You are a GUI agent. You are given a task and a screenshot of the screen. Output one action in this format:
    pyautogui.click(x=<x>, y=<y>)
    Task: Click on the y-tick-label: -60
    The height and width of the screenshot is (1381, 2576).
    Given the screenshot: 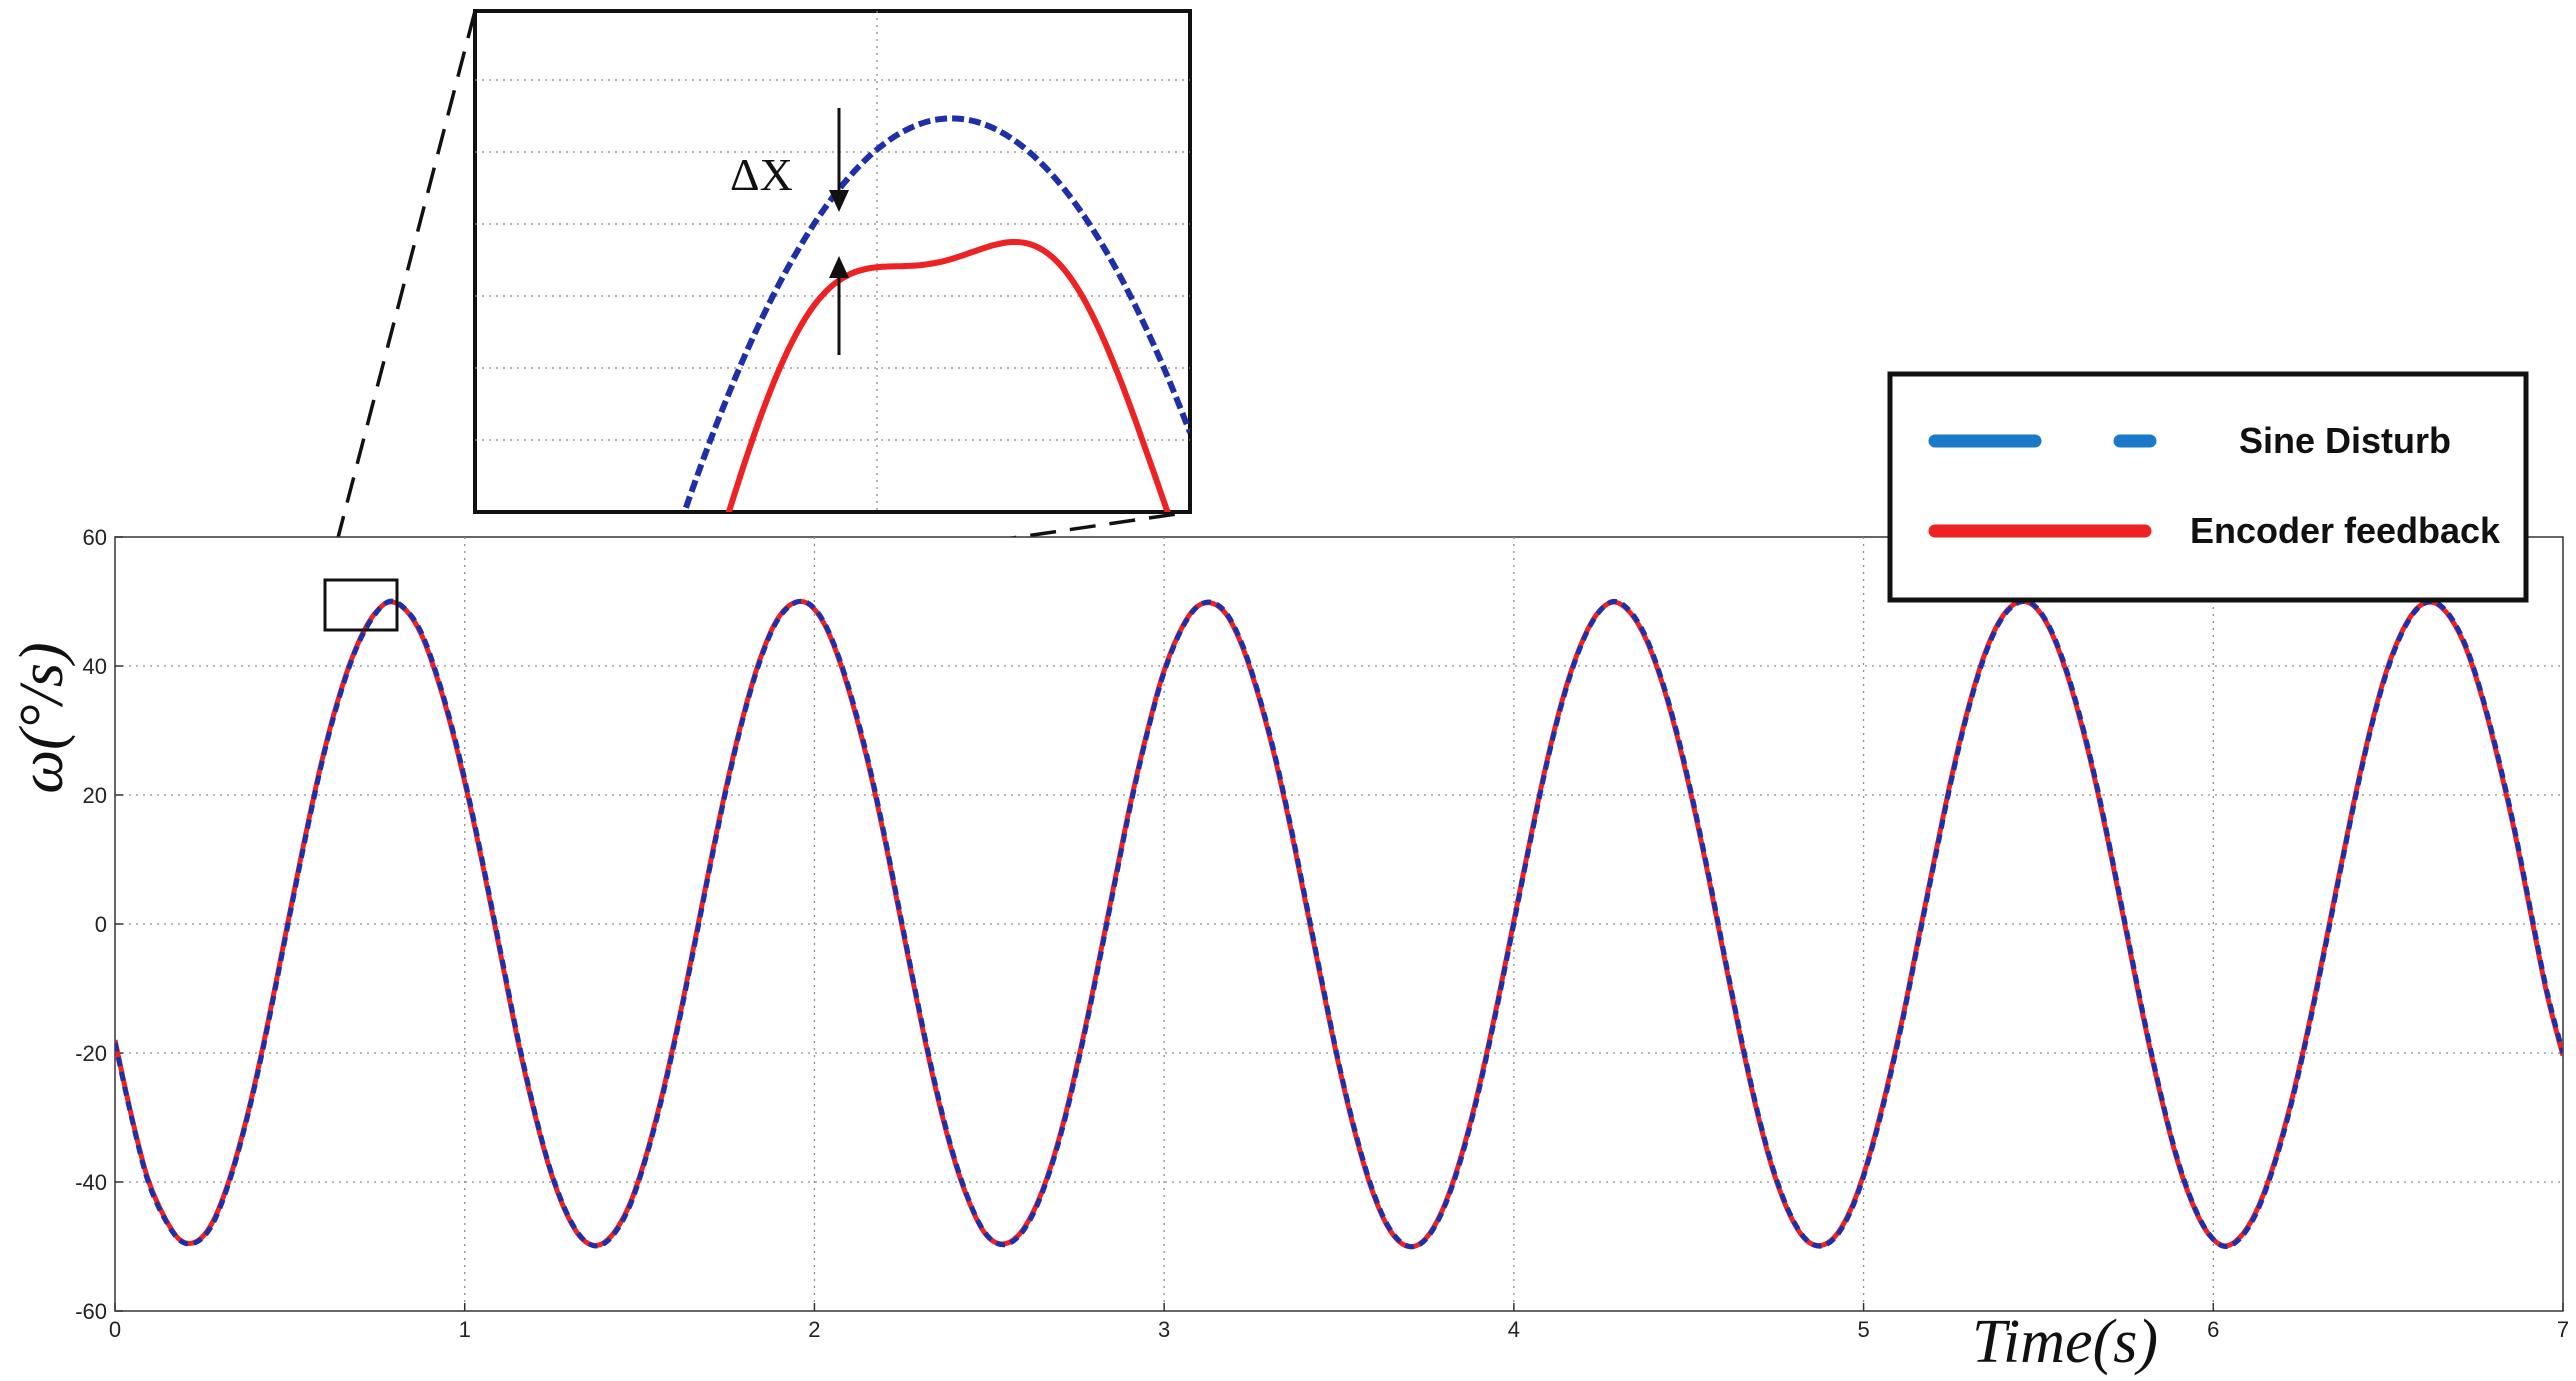 What is the action you would take?
    pyautogui.click(x=91, y=1311)
    